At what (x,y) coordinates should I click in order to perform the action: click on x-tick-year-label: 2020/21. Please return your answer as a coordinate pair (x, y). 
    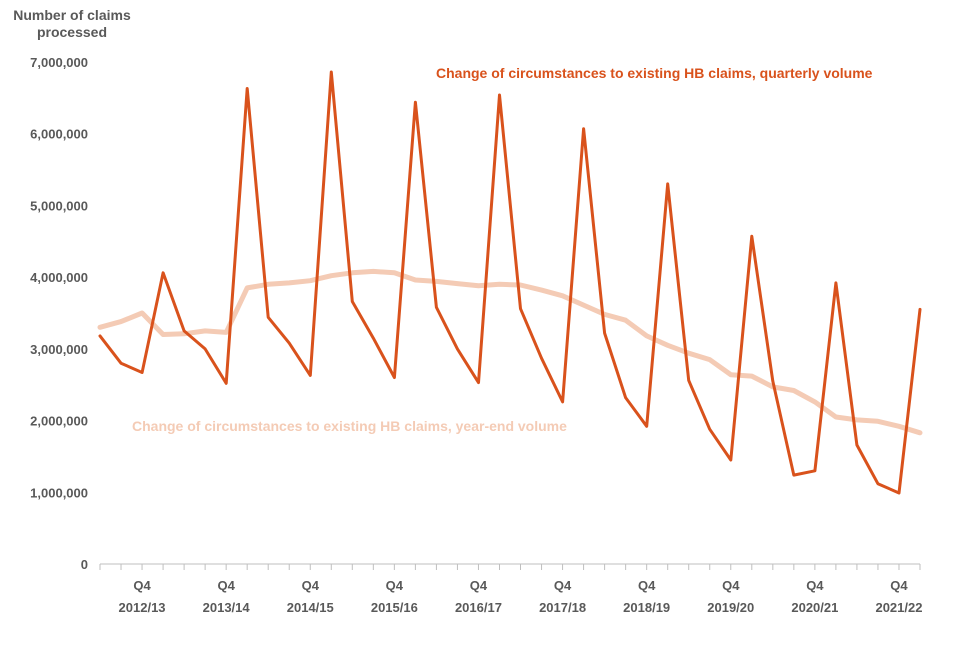
    Looking at the image, I should click on (814, 607).